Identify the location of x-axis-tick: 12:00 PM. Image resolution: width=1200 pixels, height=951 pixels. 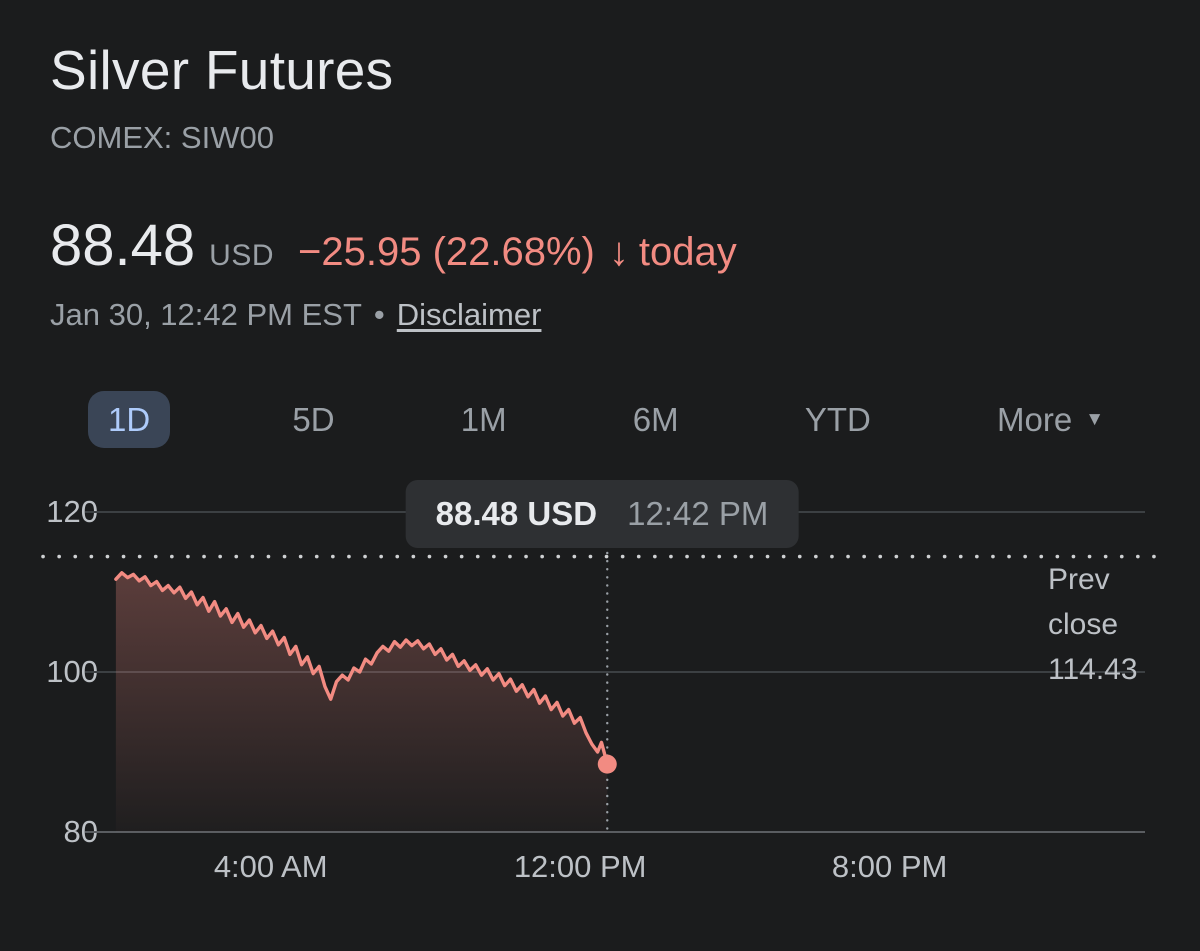
(580, 866).